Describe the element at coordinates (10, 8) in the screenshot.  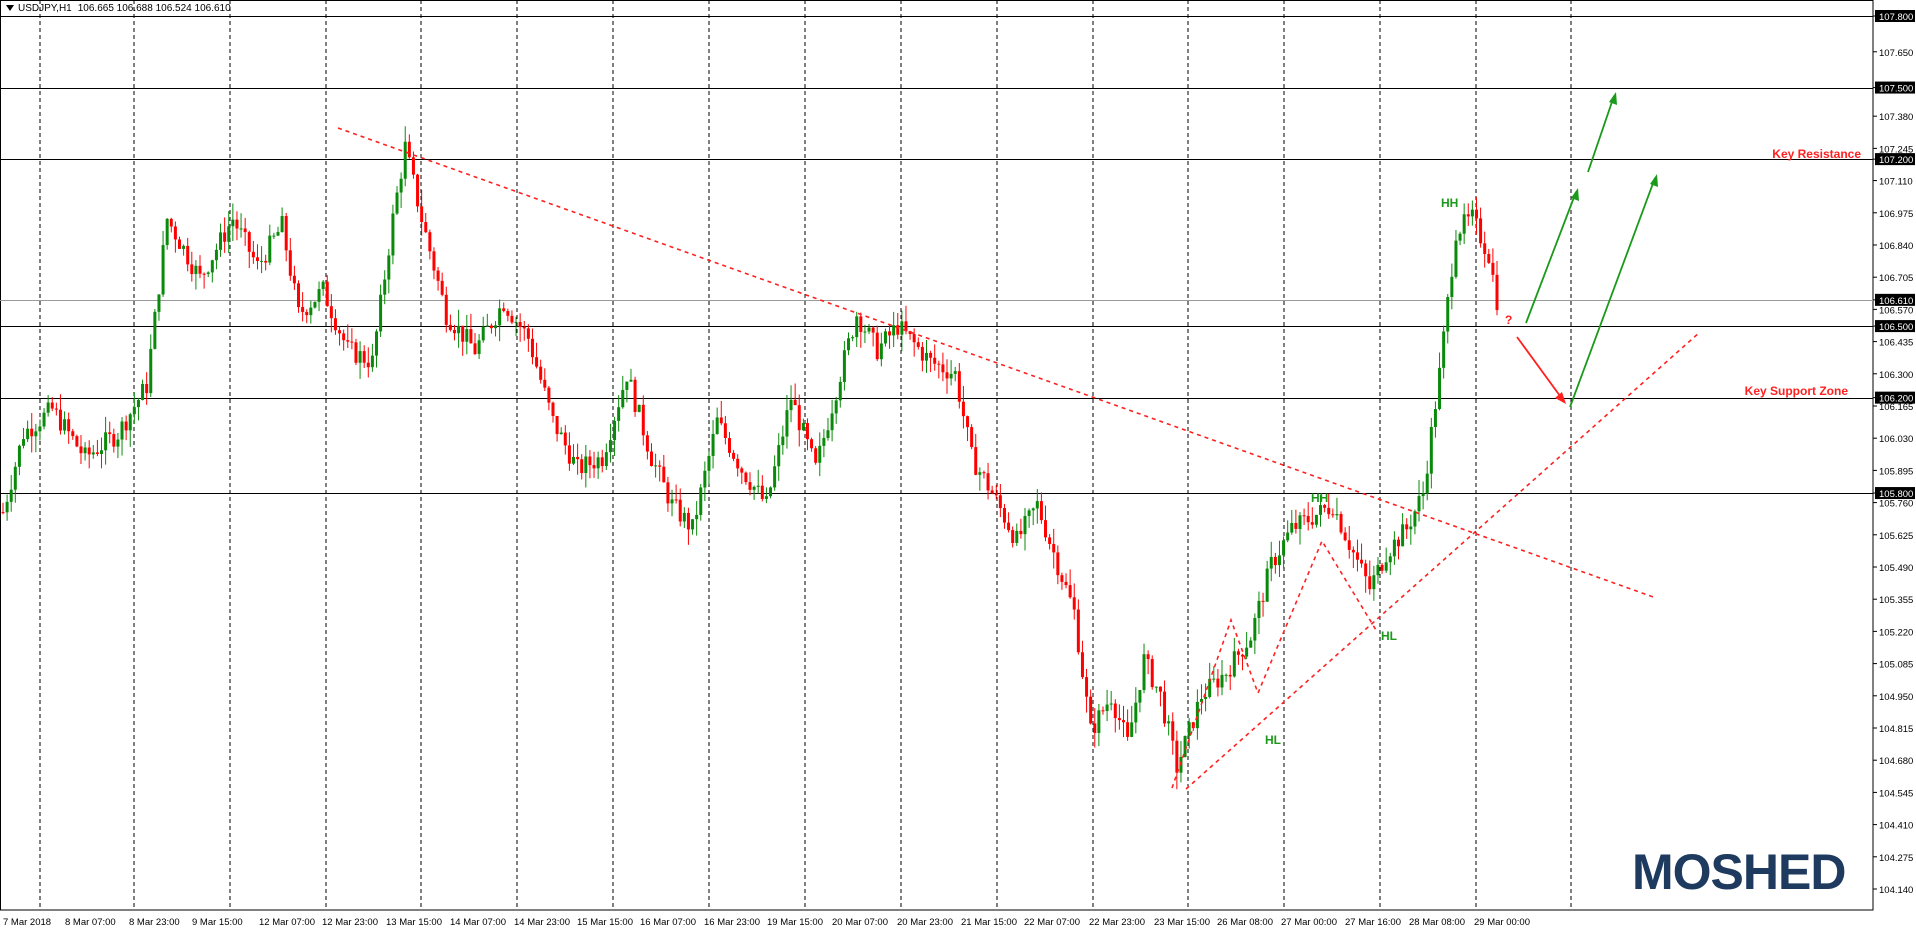
I see `collapse-triangle-icon` at that location.